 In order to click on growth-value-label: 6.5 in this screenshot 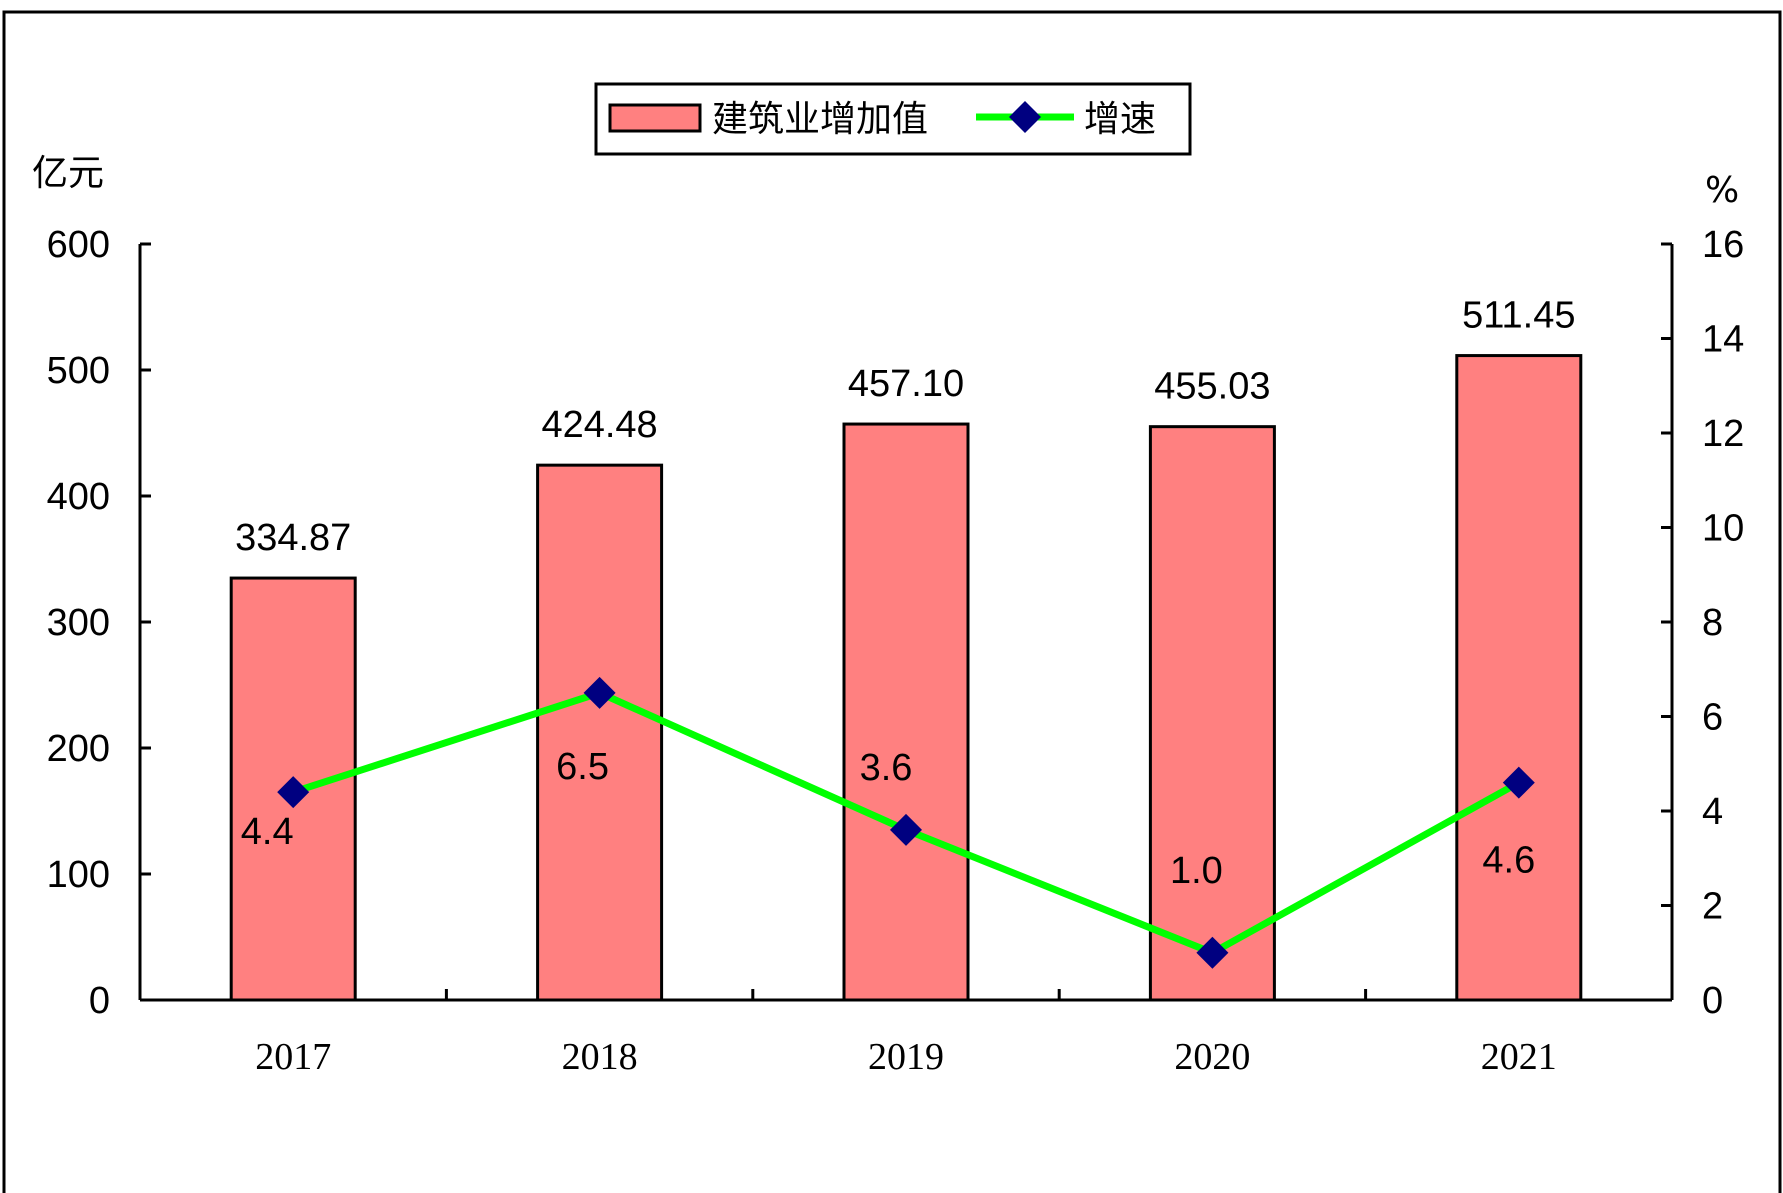, I will do `click(582, 767)`.